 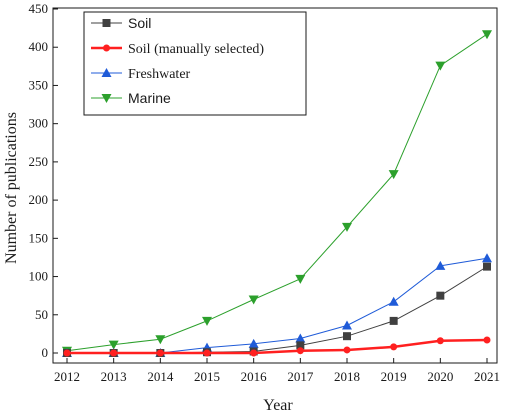 I want to click on y-tick-label: 50, so click(x=41, y=314).